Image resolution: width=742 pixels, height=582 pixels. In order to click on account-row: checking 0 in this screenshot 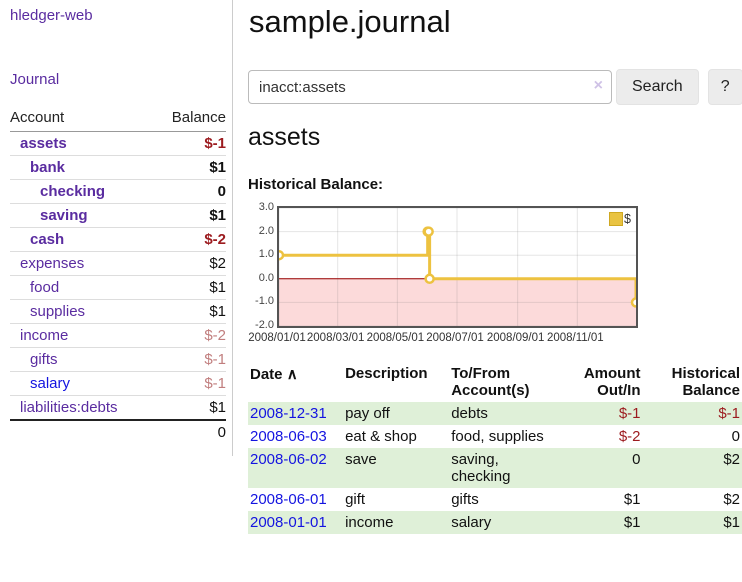, I will do `click(118, 192)`.